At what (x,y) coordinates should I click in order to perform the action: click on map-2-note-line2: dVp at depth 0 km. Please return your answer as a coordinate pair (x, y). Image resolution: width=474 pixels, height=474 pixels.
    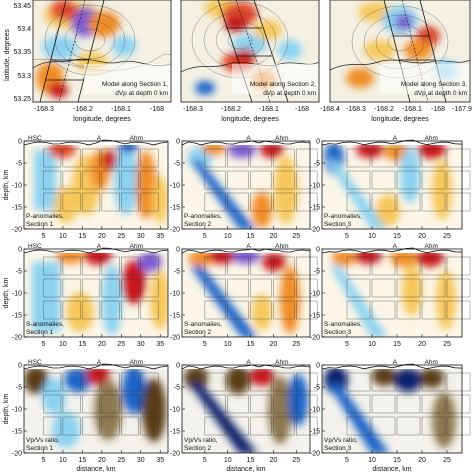
    Looking at the image, I should click on (289, 93).